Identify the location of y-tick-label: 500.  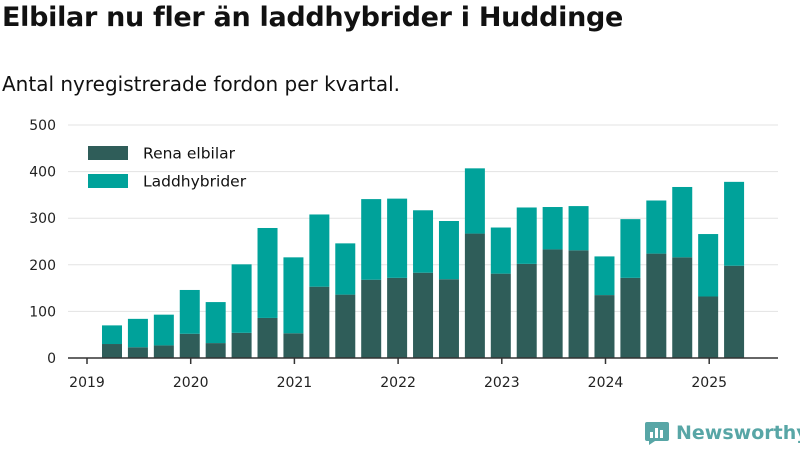
(42, 126).